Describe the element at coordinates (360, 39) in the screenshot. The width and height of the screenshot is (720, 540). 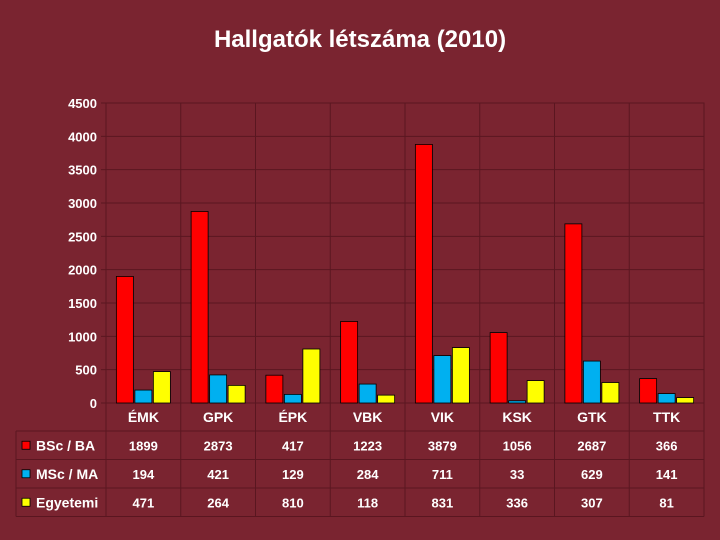
I see `chart-title: Hallgatók létszáma (2010)` at that location.